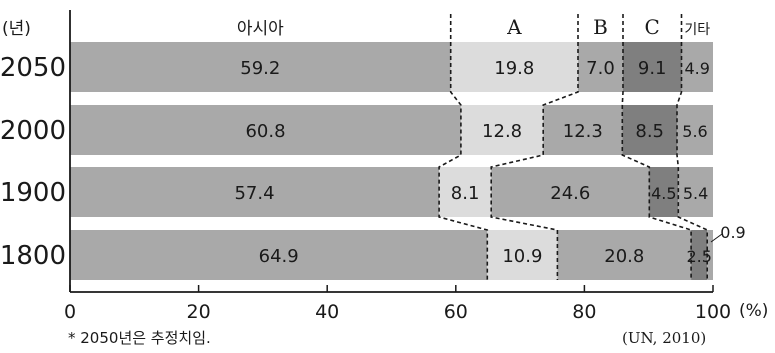 This screenshot has width=775, height=353. Describe the element at coordinates (716, 238) in the screenshot. I see `label-leader-line` at that location.